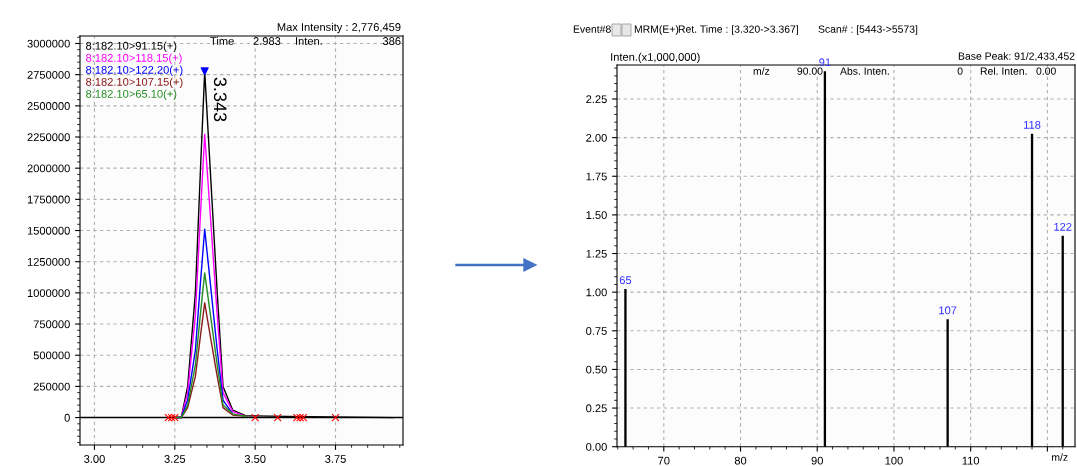 The width and height of the screenshot is (1077, 466). What do you see at coordinates (1060, 457) in the screenshot?
I see `x-axis-title: m/z` at bounding box center [1060, 457].